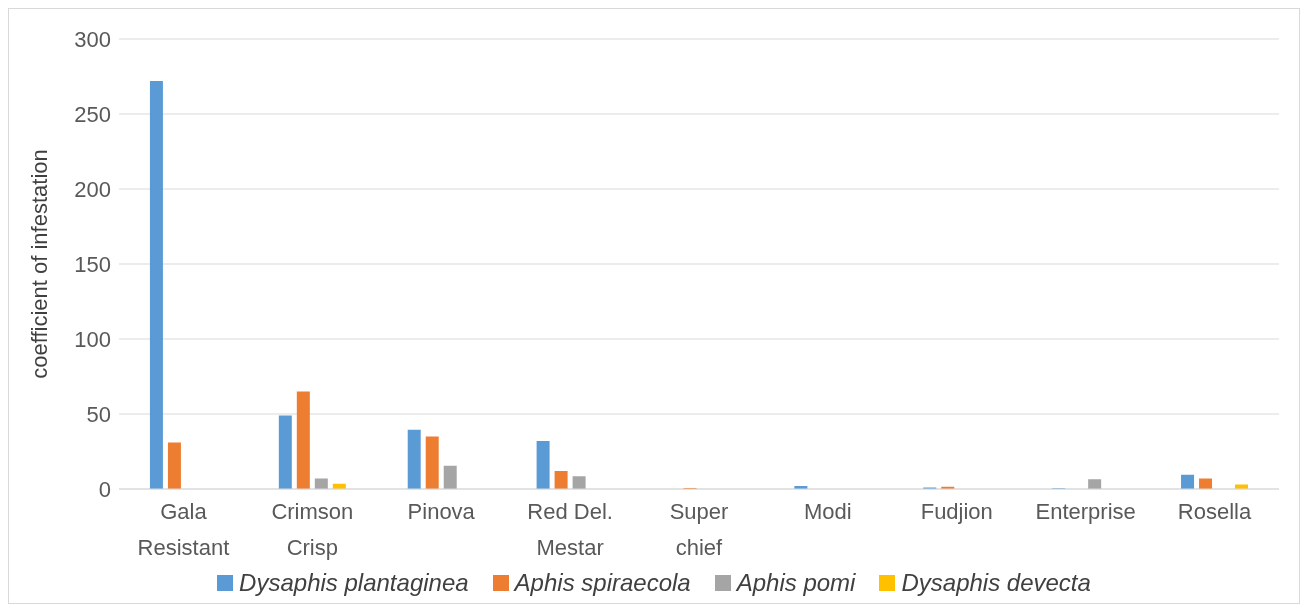 This screenshot has height=610, width=1307. I want to click on x-tick-label: Rosella, so click(1214, 511).